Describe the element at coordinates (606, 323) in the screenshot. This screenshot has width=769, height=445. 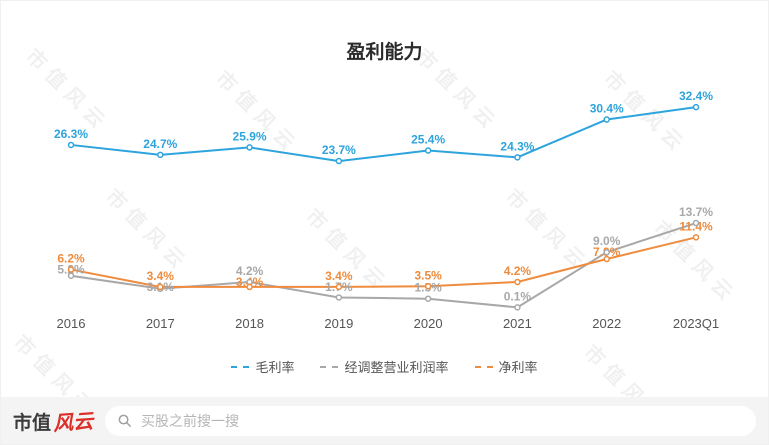
I see `svg-text: 2022` at that location.